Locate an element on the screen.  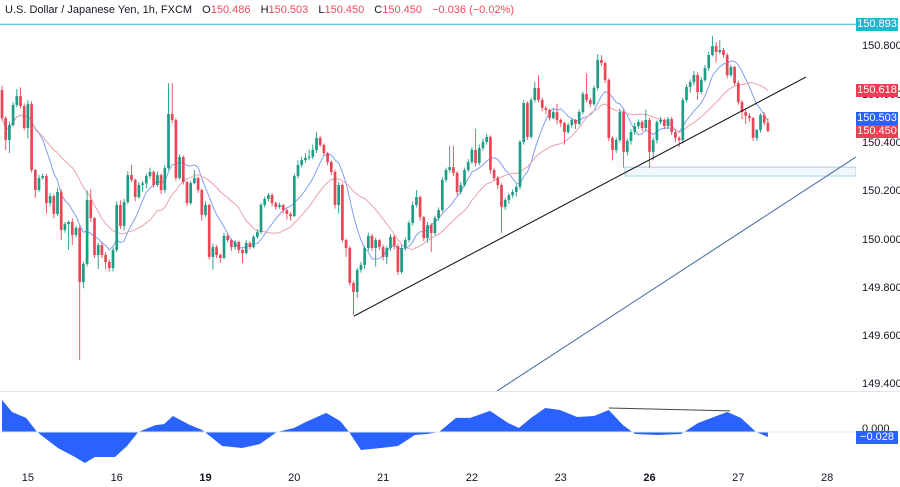
symbol-title: U.S. Dollar / Japanese Yen, 1h, FXCM is located at coordinates (99, 10).